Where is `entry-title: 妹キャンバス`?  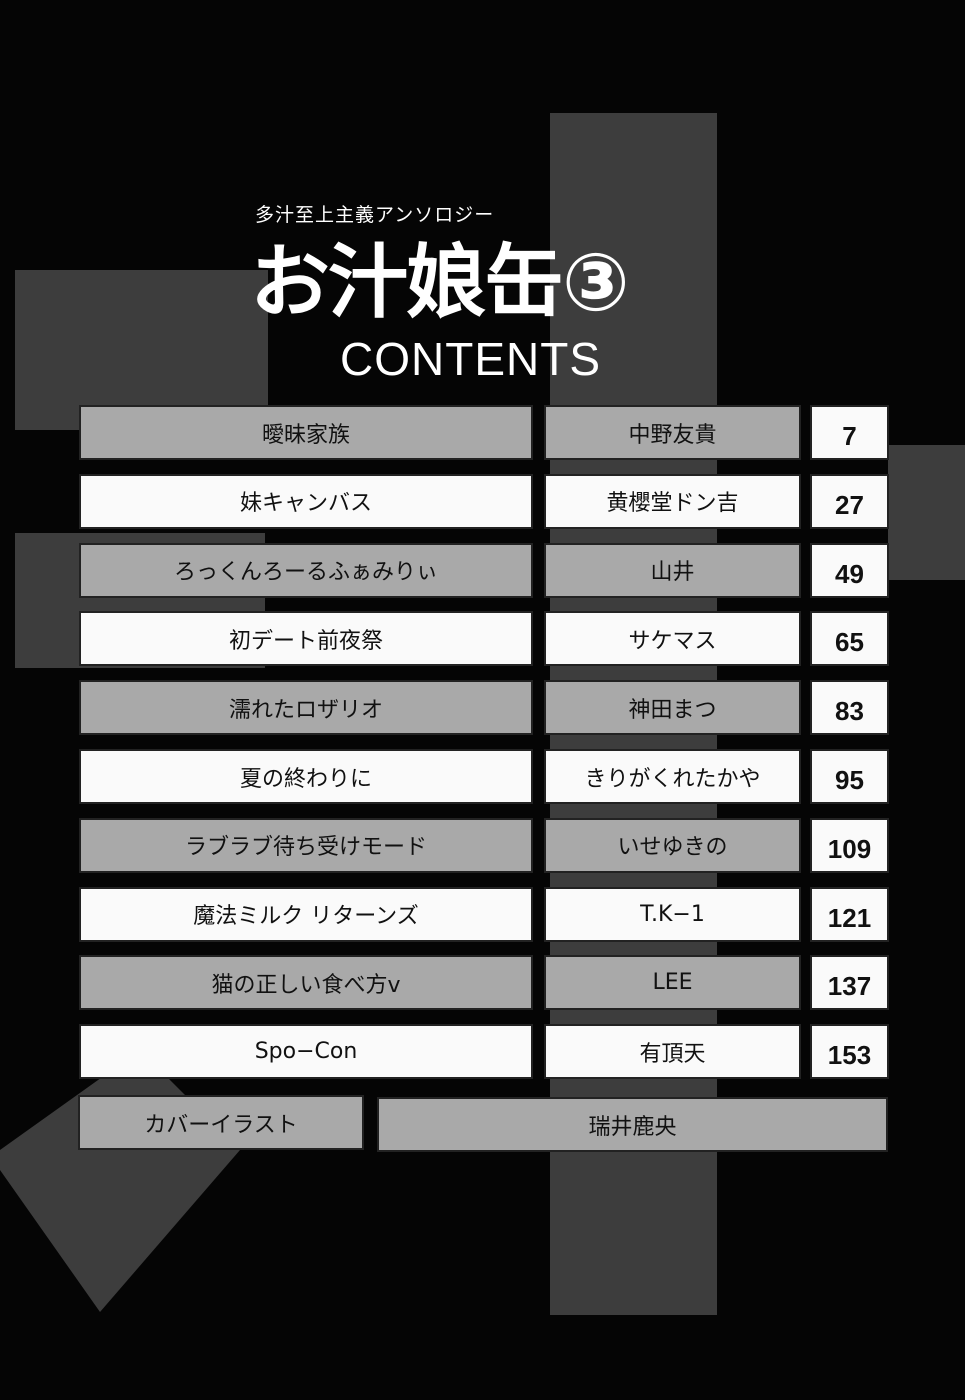 entry-title: 妹キャンバス is located at coordinates (306, 501).